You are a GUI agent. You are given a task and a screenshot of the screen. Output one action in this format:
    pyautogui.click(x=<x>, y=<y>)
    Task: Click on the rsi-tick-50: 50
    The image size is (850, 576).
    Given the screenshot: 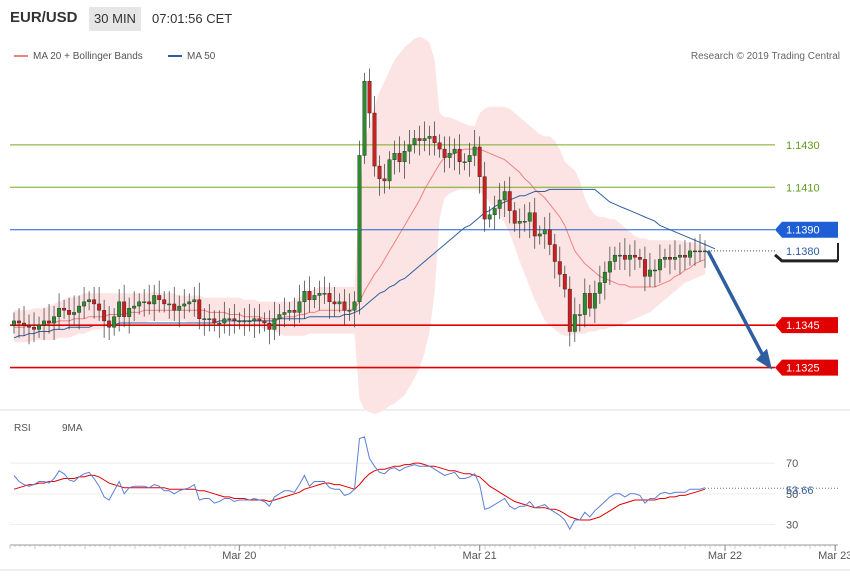 What is the action you would take?
    pyautogui.click(x=792, y=495)
    